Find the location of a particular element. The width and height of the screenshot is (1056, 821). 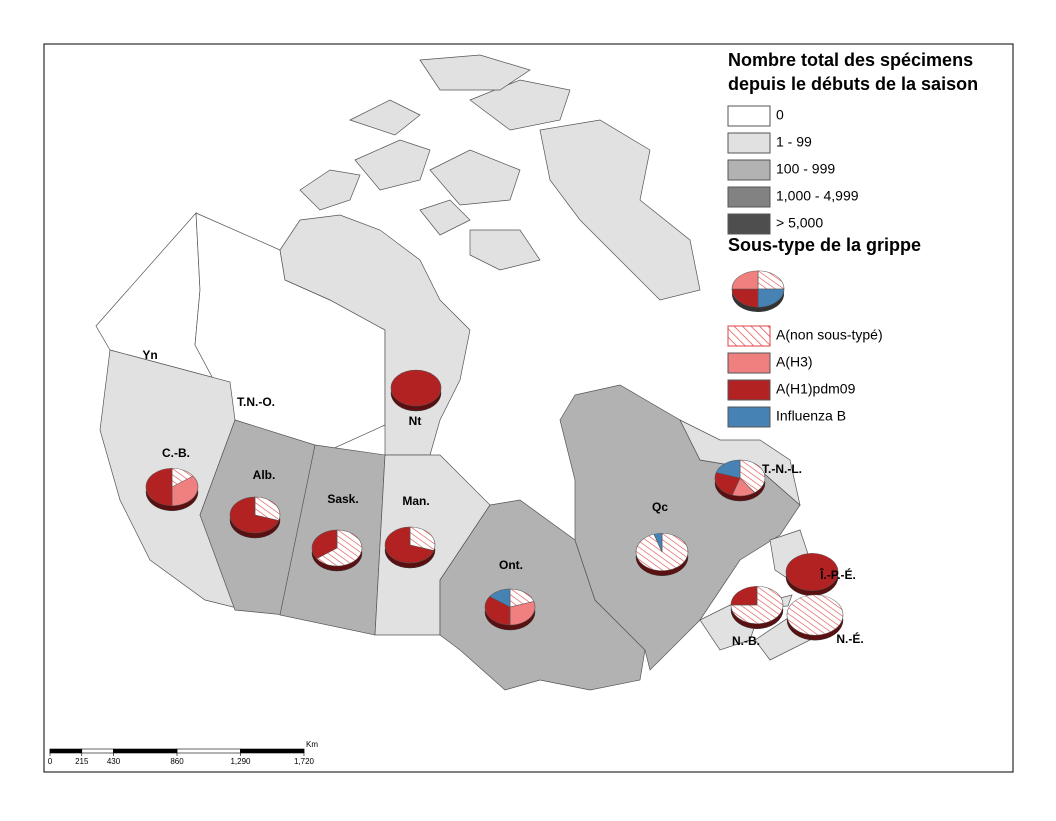

legend-label: > 5,000 is located at coordinates (799, 223).